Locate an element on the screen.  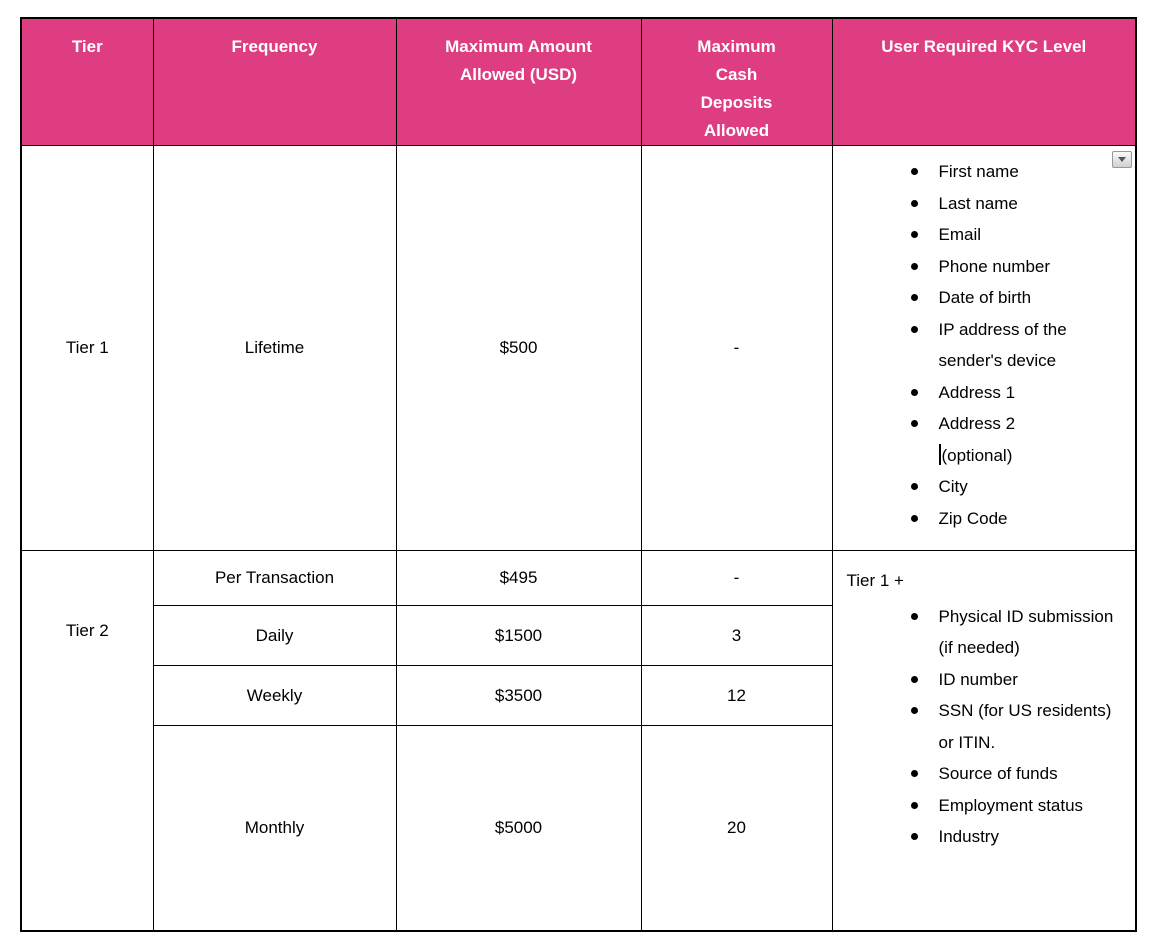
kyc-item: Source of funds is located at coordinates (983, 774).